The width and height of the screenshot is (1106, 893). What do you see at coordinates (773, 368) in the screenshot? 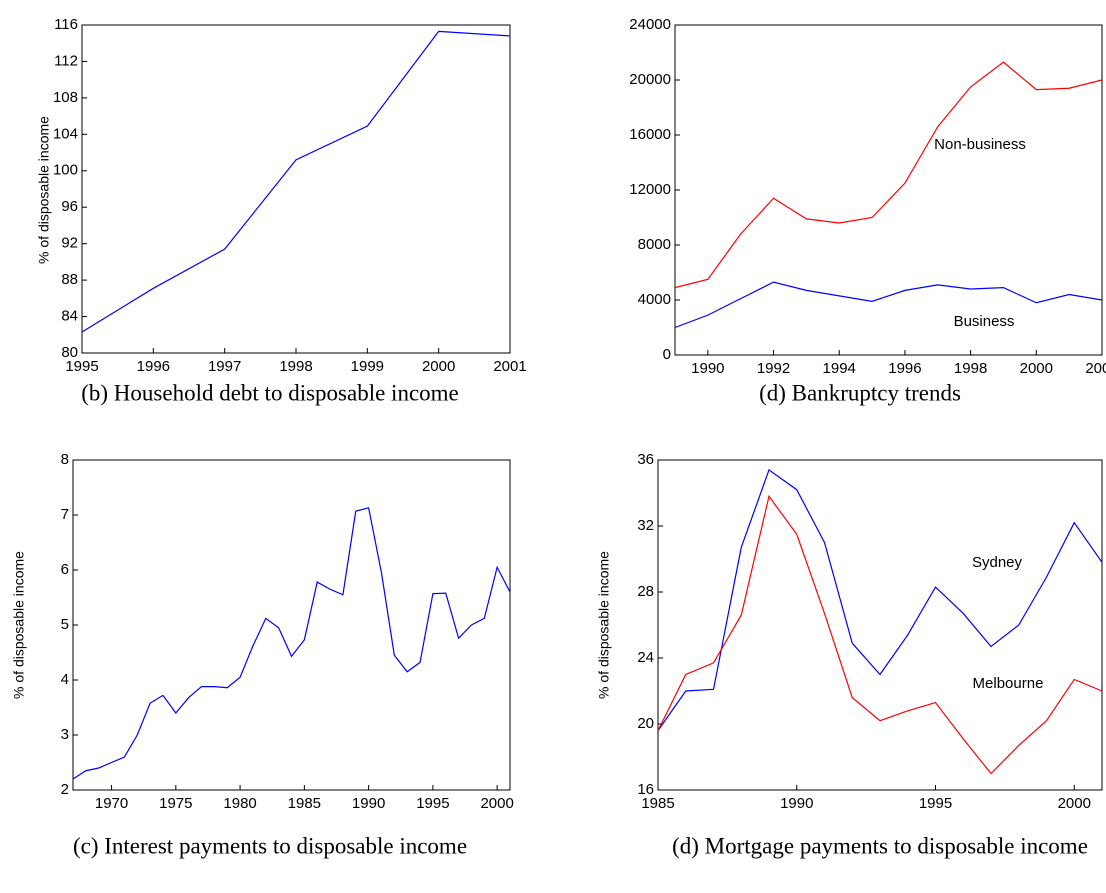
I see `x-tick-label: 1992` at bounding box center [773, 368].